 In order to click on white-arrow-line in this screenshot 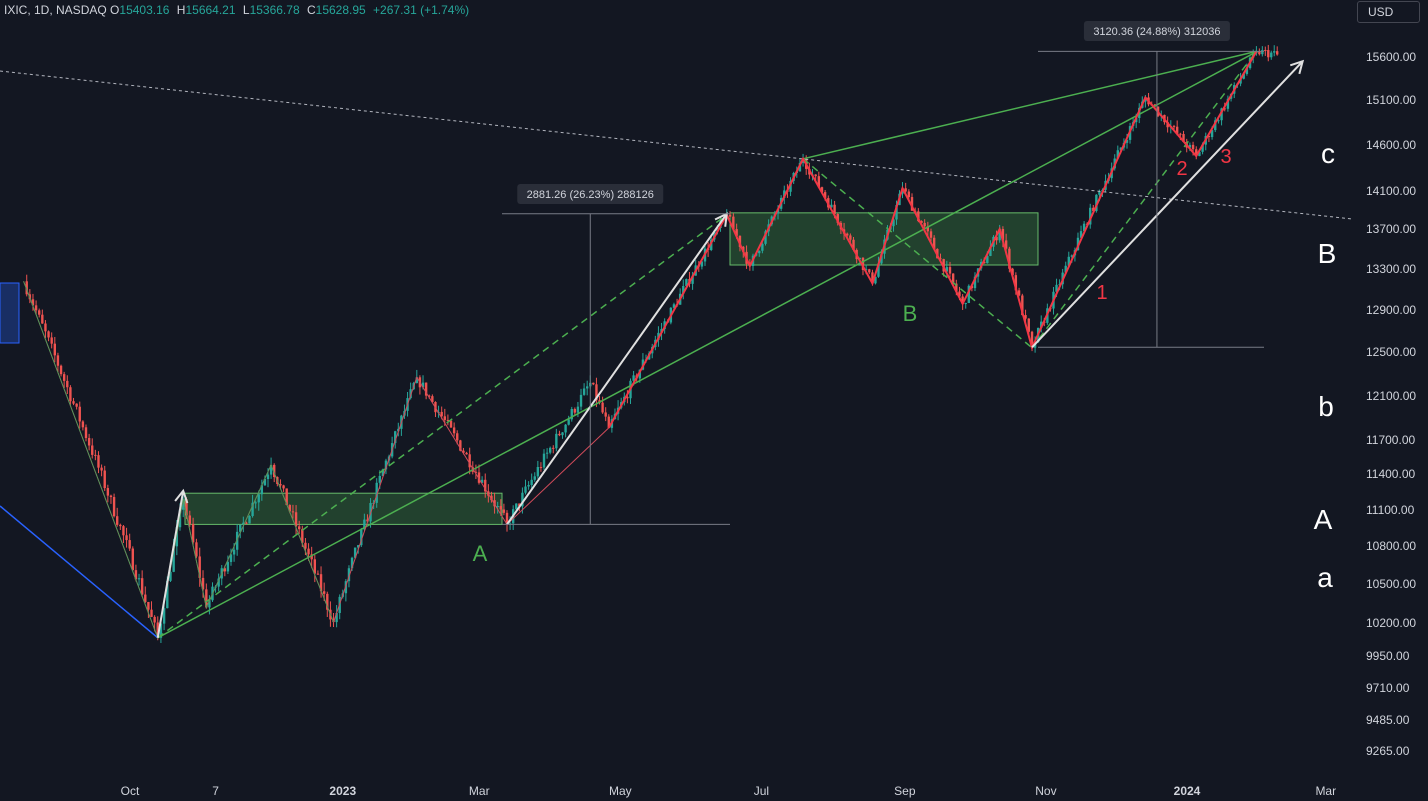, I will do `click(1167, 204)`.